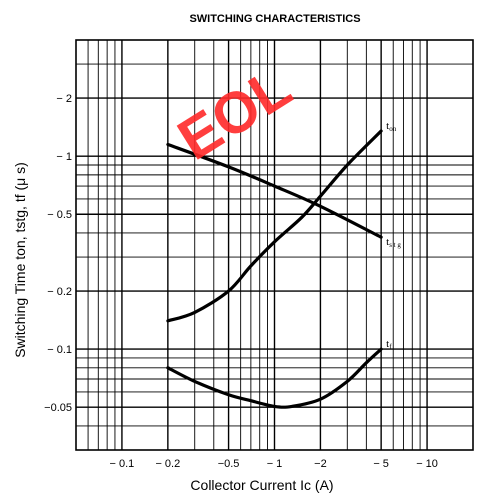 The image size is (479, 500). I want to click on series-label-tstg: ts t g, so click(393, 242).